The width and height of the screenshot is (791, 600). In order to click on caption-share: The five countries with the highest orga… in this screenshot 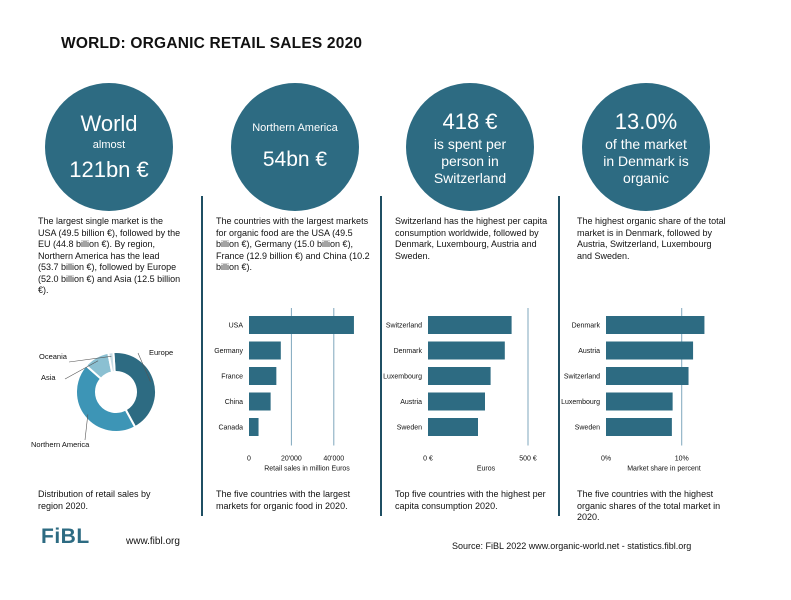, I will do `click(649, 505)`.